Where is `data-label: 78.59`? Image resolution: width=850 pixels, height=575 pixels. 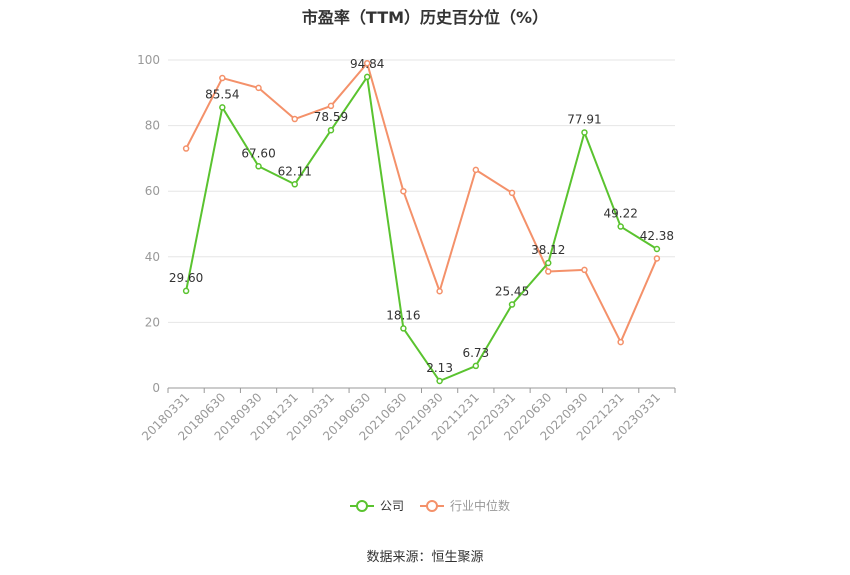
data-label: 78.59 is located at coordinates (331, 117).